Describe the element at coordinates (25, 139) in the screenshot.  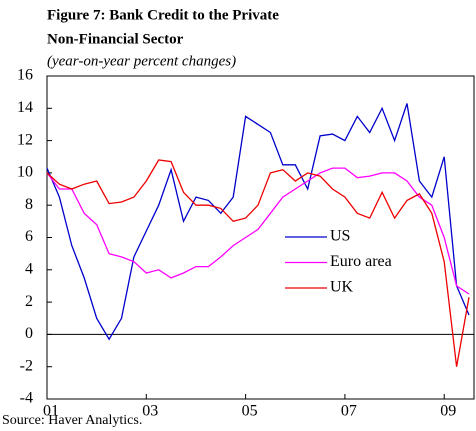
I see `y-tick-label: 12` at that location.